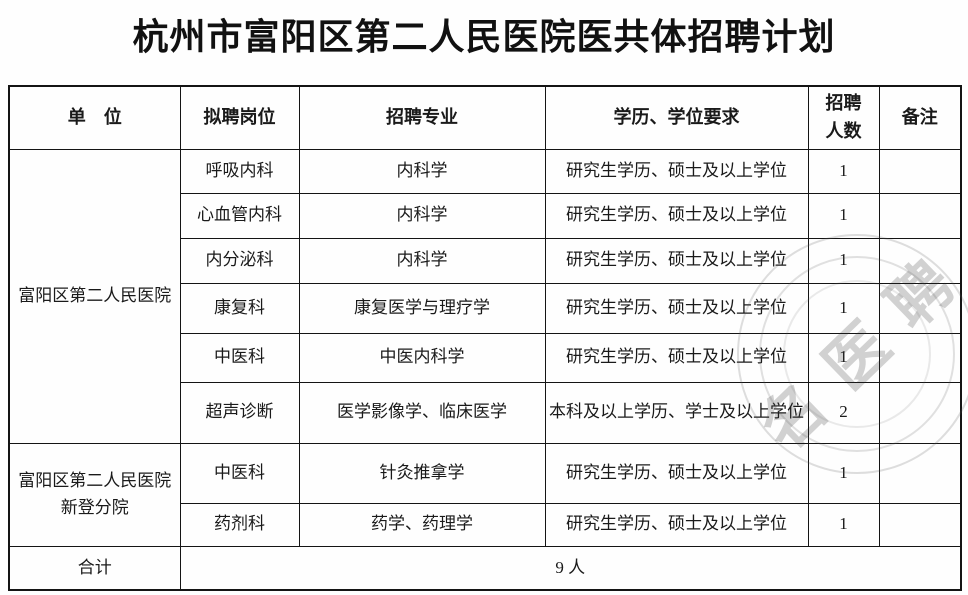 This screenshot has height=595, width=968. Describe the element at coordinates (920, 117) in the screenshot. I see `header-note: 备注` at that location.